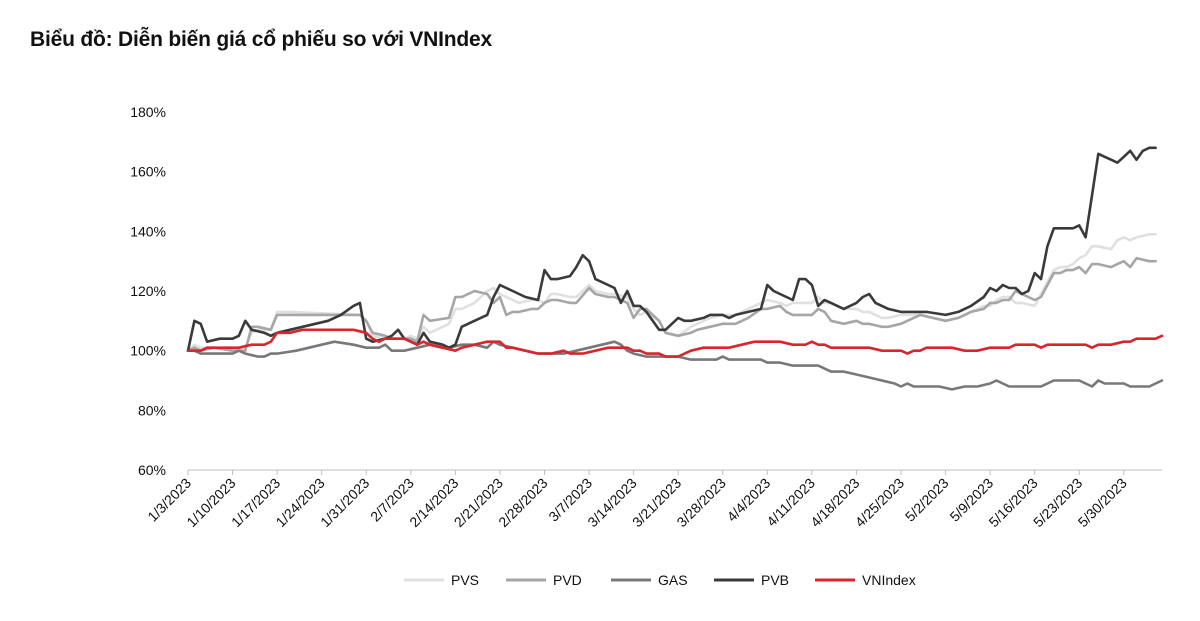 This screenshot has width=1200, height=621. I want to click on y-tick-label: 120%, so click(148, 291).